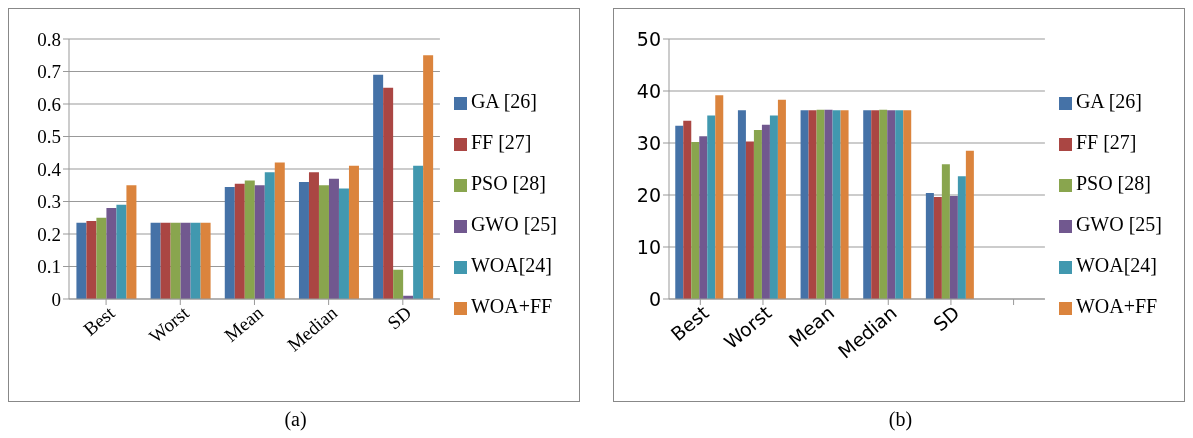 This screenshot has height=438, width=1193. What do you see at coordinates (49, 104) in the screenshot?
I see `y-tick-label: 0.6` at bounding box center [49, 104].